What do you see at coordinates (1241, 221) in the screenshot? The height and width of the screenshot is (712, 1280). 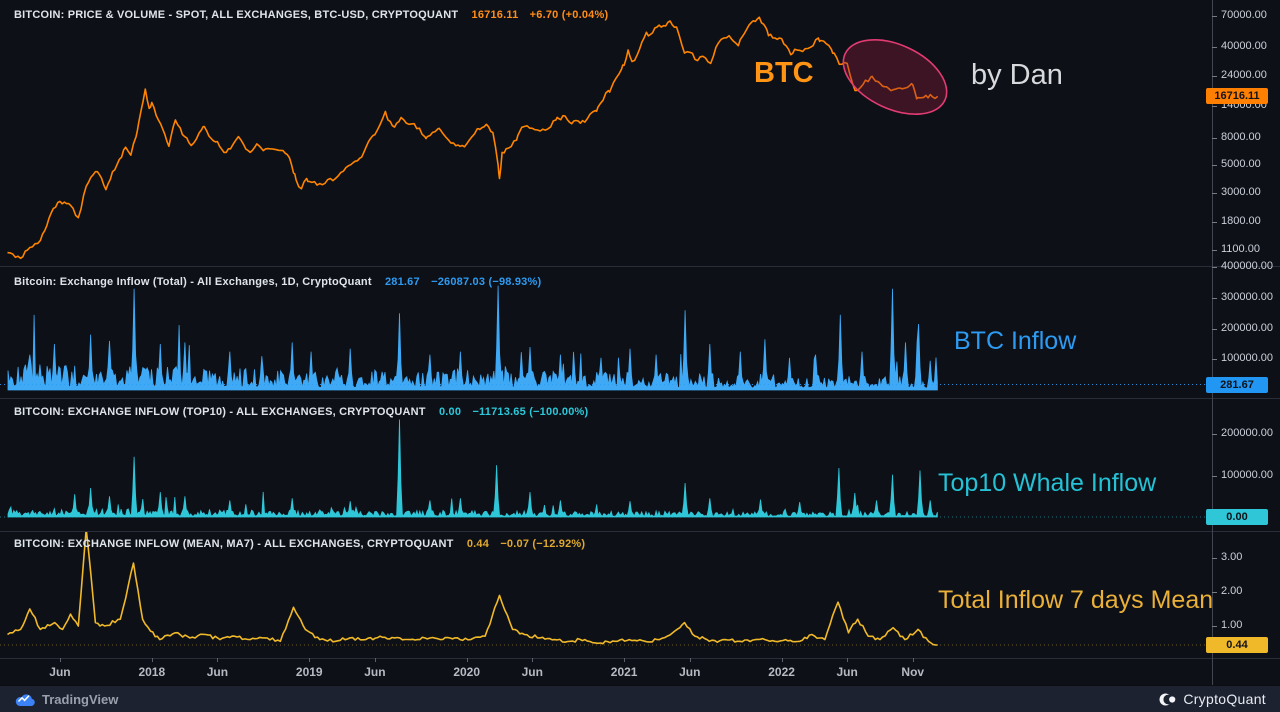 I see `price-scale-label: 1800.00` at bounding box center [1241, 221].